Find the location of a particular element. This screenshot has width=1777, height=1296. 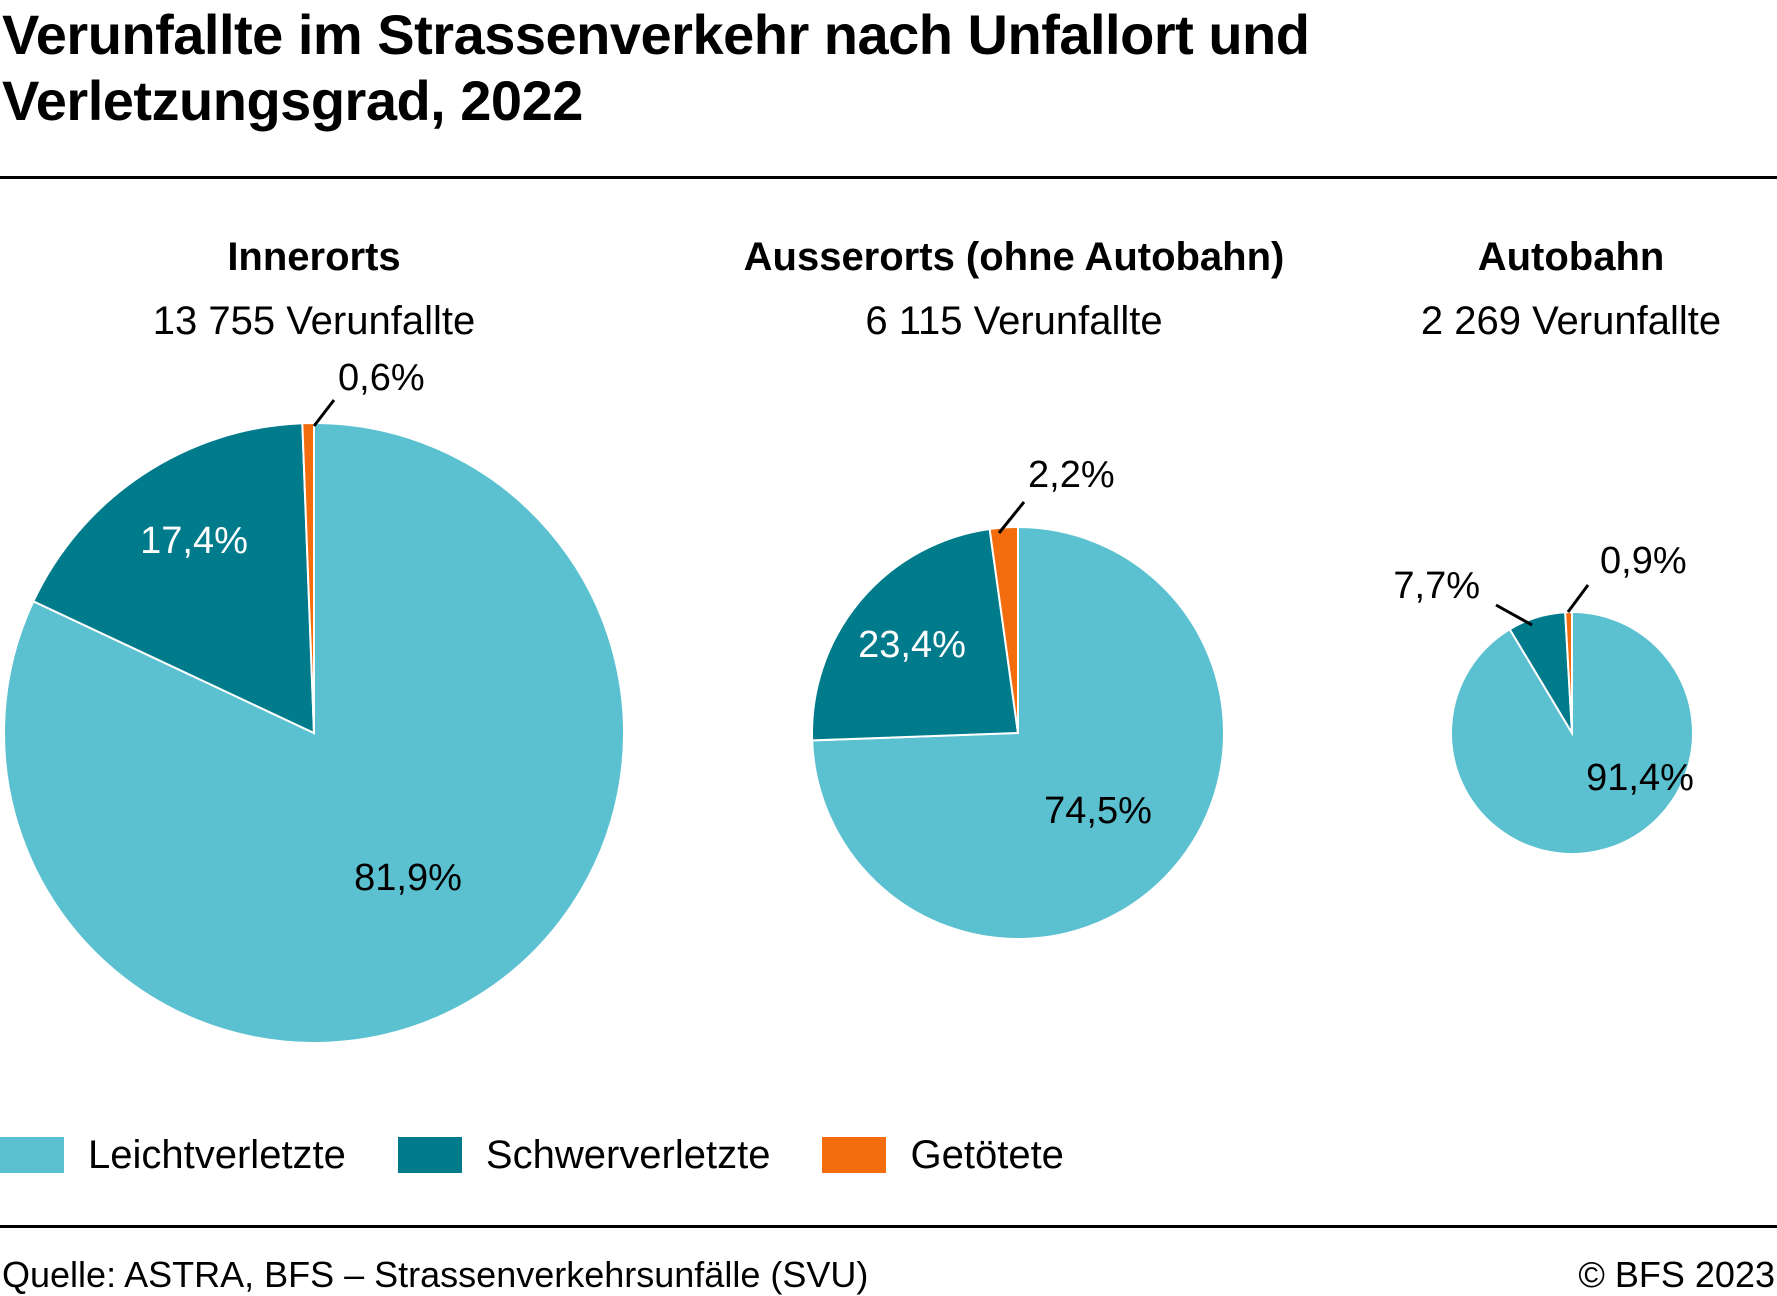

legend-item-schwerverletzte: Schwerverletzte is located at coordinates (584, 1155).